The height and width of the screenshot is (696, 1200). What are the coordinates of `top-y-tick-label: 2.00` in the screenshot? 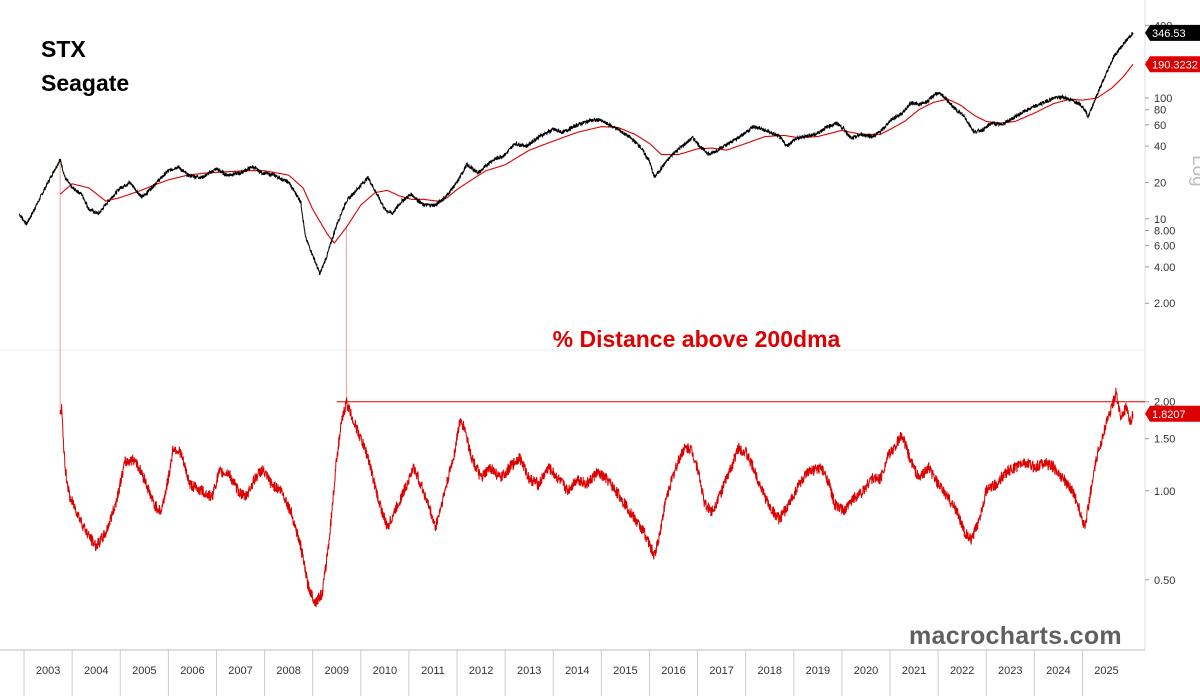 It's located at (1164, 304).